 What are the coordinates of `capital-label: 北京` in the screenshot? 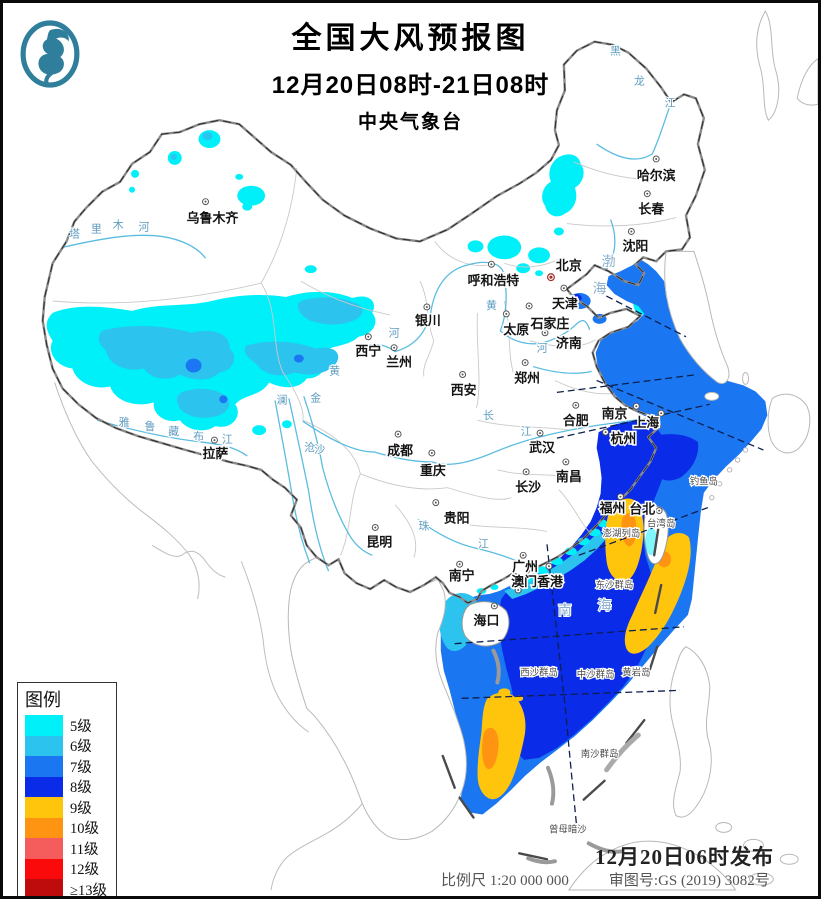 It's located at (569, 265).